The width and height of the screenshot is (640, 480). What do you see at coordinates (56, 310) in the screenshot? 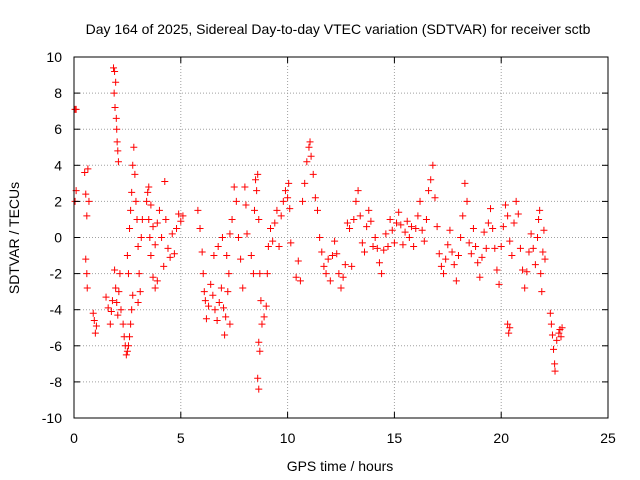
I see `y-tick-label: -4` at bounding box center [56, 310].